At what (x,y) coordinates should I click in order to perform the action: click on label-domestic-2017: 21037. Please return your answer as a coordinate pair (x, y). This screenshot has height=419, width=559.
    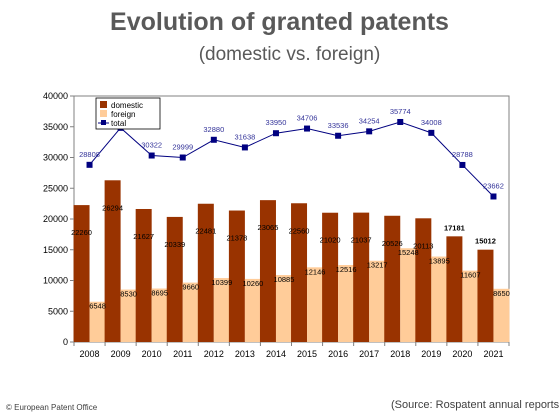
    Looking at the image, I should click on (361, 240).